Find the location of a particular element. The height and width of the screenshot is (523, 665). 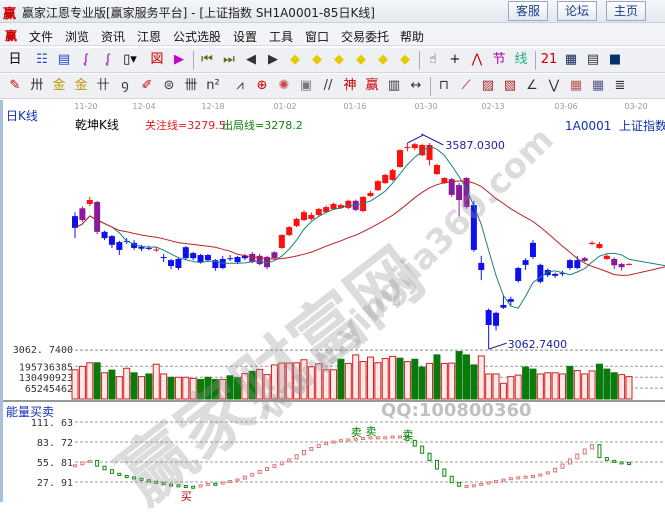

grid-2-icon: ▦ is located at coordinates (598, 85).